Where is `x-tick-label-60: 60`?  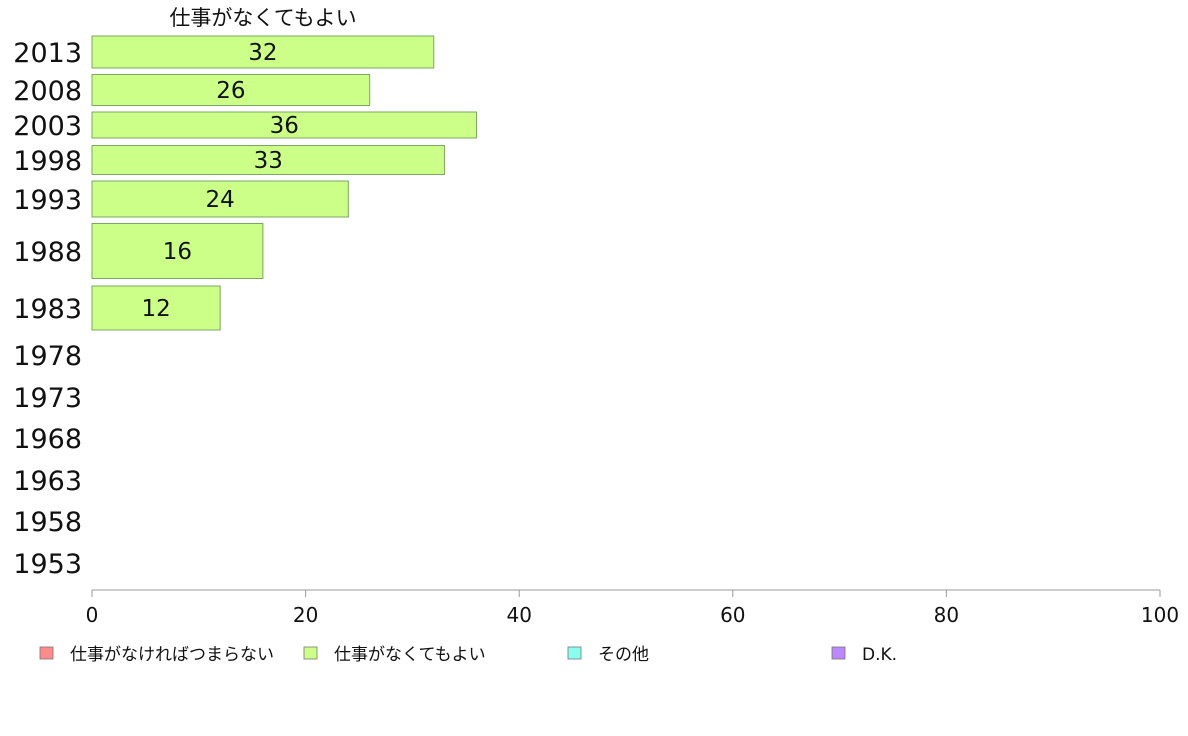
x-tick-label-60: 60 is located at coordinates (732, 615).